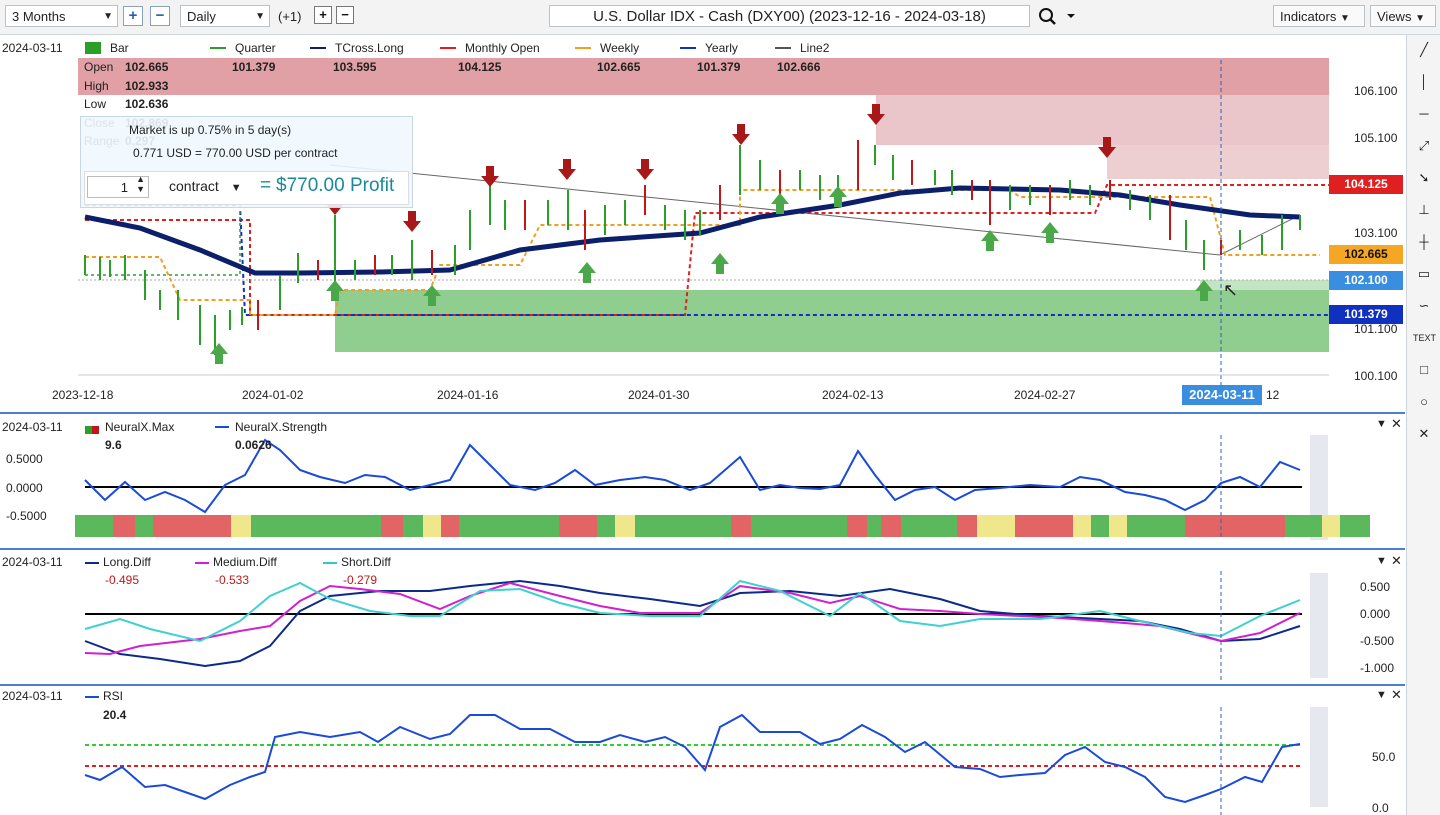 The height and width of the screenshot is (815, 1440). Describe the element at coordinates (32, 562) in the screenshot. I see `diff-panel-date: 2024-03-11` at that location.